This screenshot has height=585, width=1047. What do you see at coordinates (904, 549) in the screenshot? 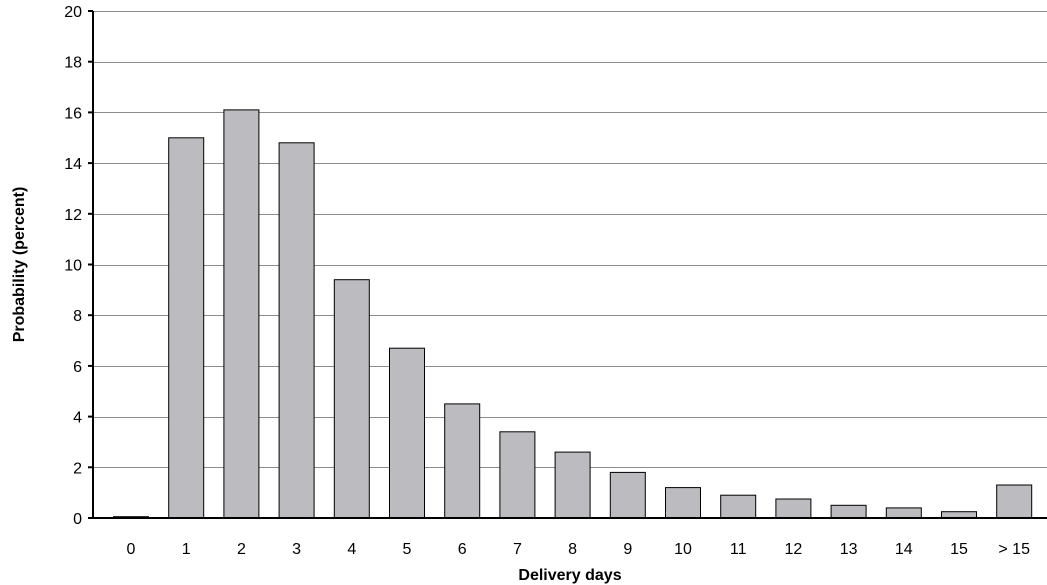
I see `x-tick-label: 14` at bounding box center [904, 549].